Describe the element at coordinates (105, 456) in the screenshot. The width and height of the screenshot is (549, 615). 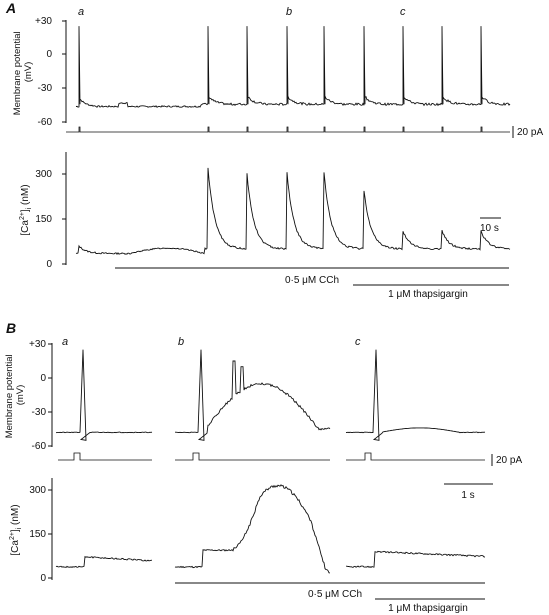
I see `current-trace-B-a` at that location.